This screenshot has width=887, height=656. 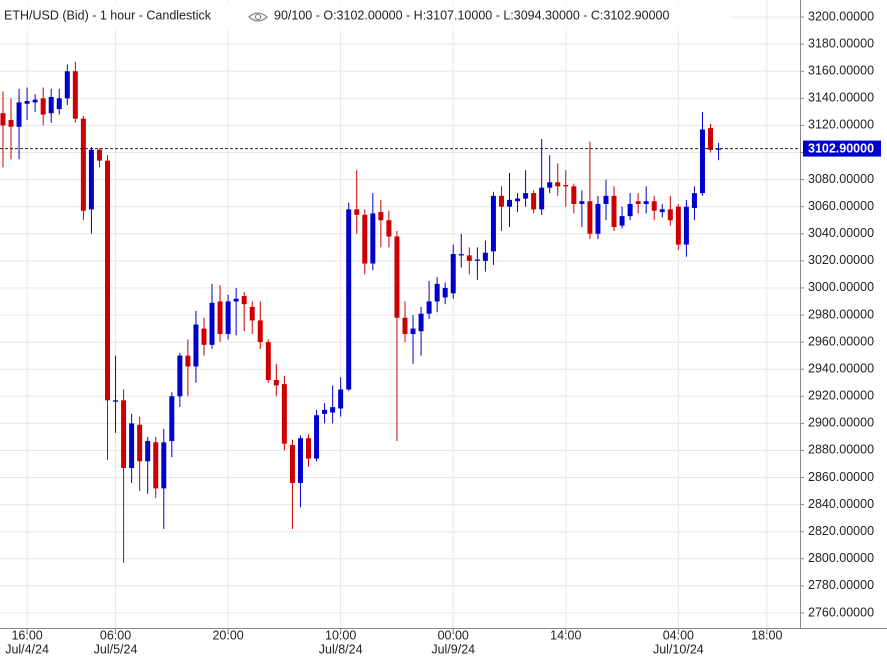 What do you see at coordinates (453, 635) in the screenshot?
I see `x-tick-label: 00:00` at bounding box center [453, 635].